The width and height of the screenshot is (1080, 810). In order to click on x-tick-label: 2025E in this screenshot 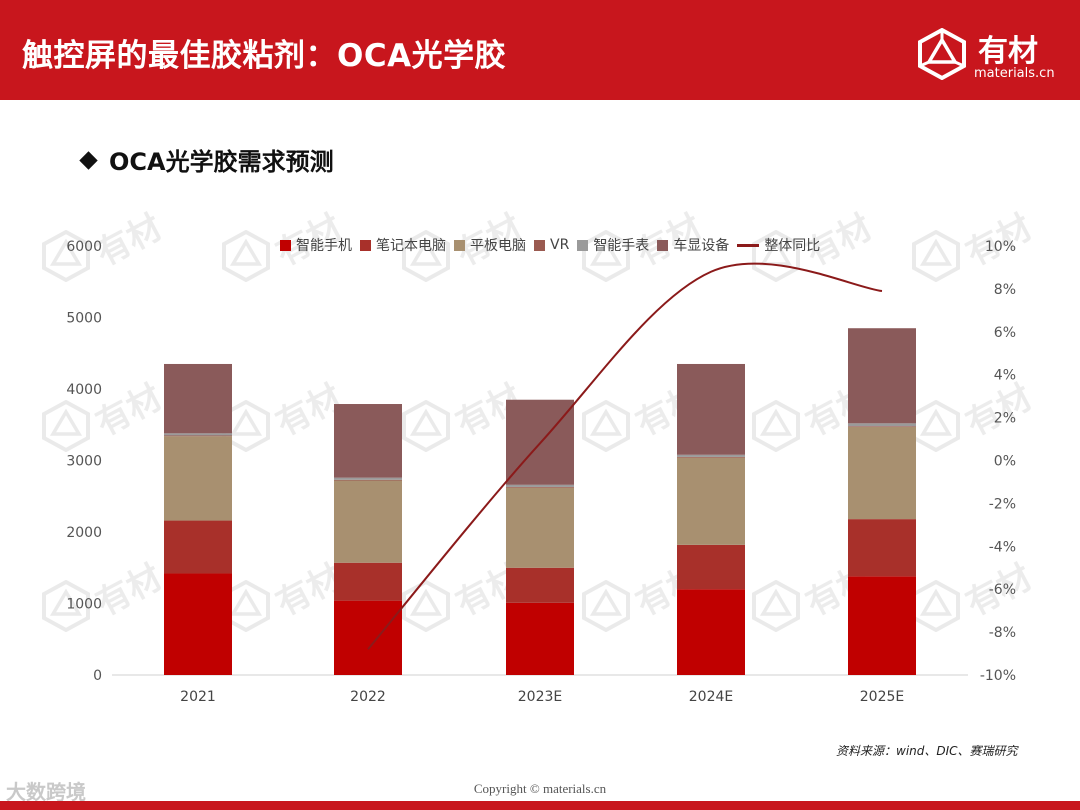, I will do `click(882, 697)`.